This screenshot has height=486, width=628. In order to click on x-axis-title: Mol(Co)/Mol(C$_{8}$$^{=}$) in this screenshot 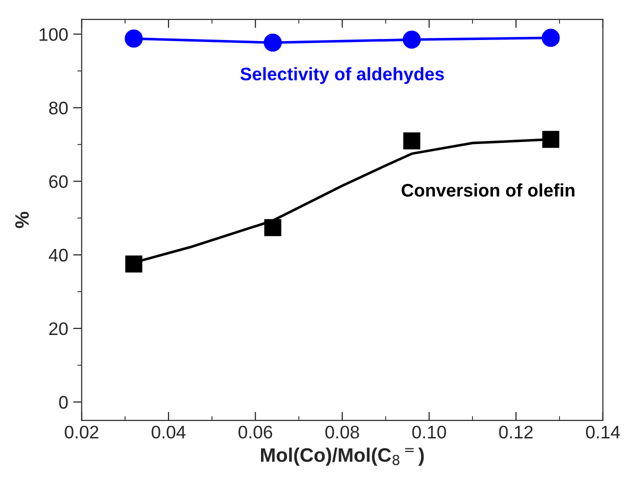, I will do `click(342, 457)`.